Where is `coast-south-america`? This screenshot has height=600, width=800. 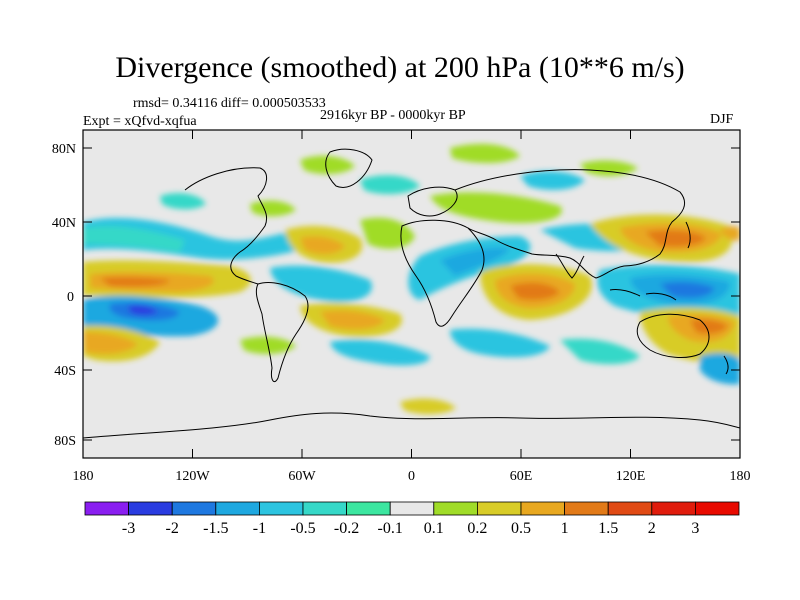
coast-south-america is located at coordinates (282, 332).